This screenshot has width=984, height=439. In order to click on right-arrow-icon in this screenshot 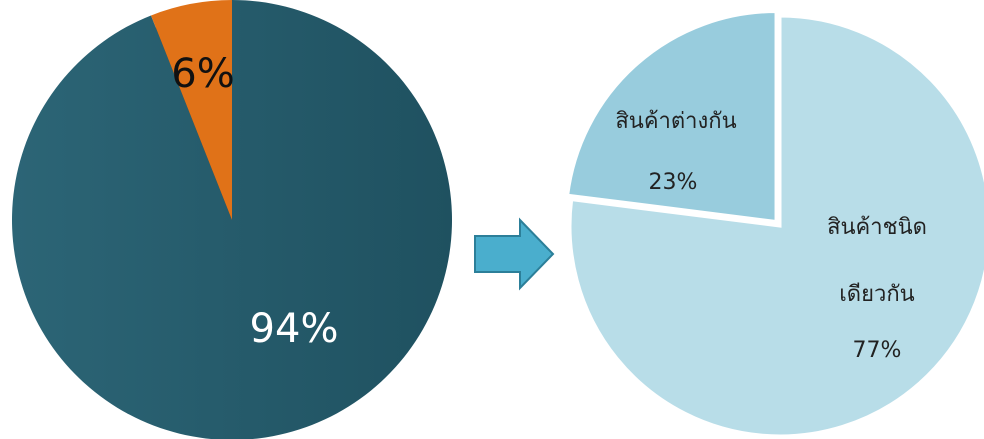, I will do `click(514, 254)`.